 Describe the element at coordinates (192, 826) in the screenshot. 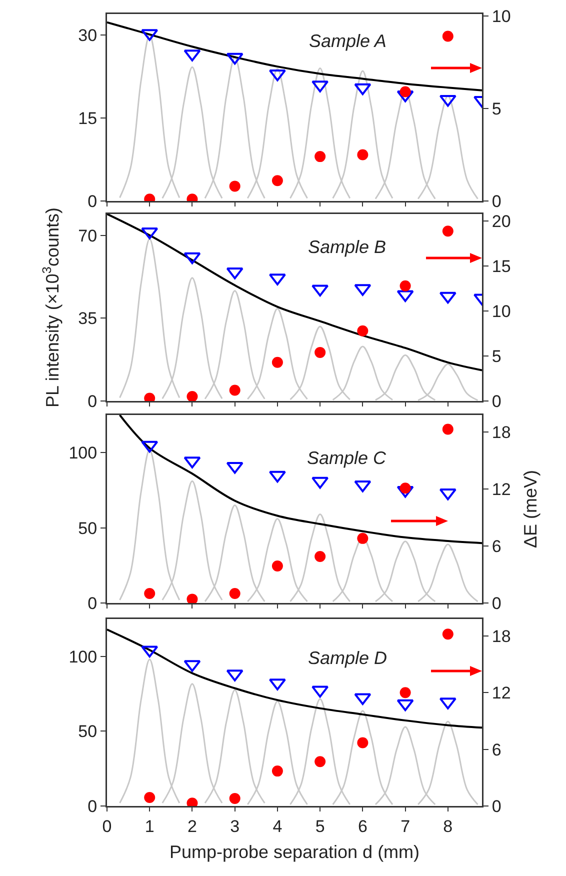

I see `x-tick-label: 2` at that location.